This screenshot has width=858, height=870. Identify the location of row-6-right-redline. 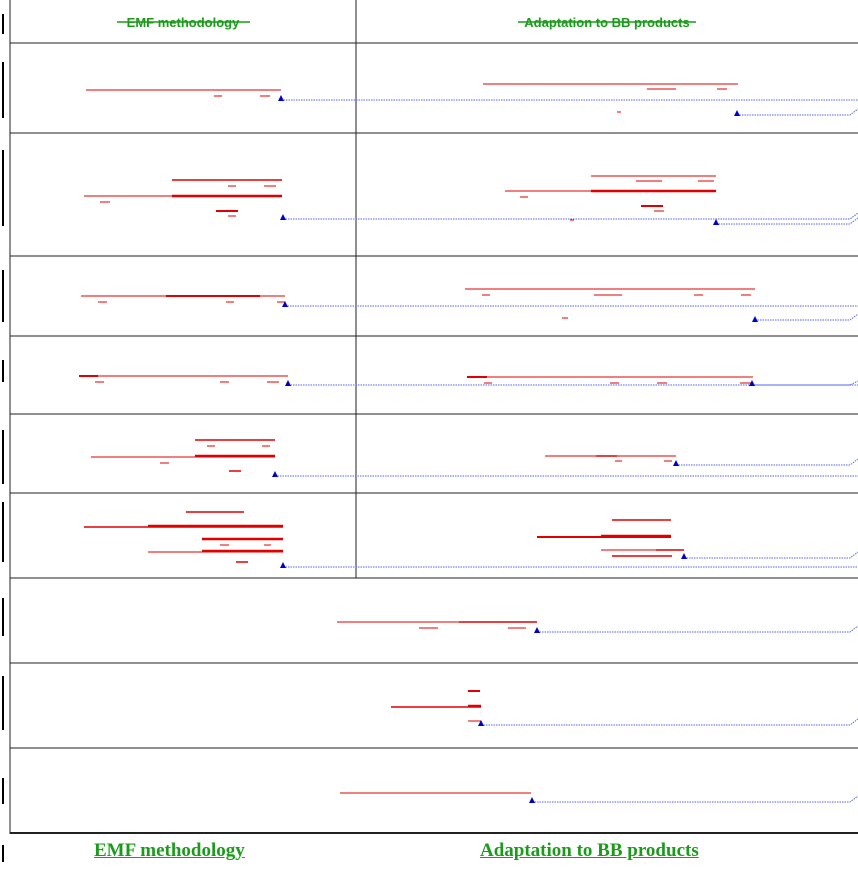
(610, 538).